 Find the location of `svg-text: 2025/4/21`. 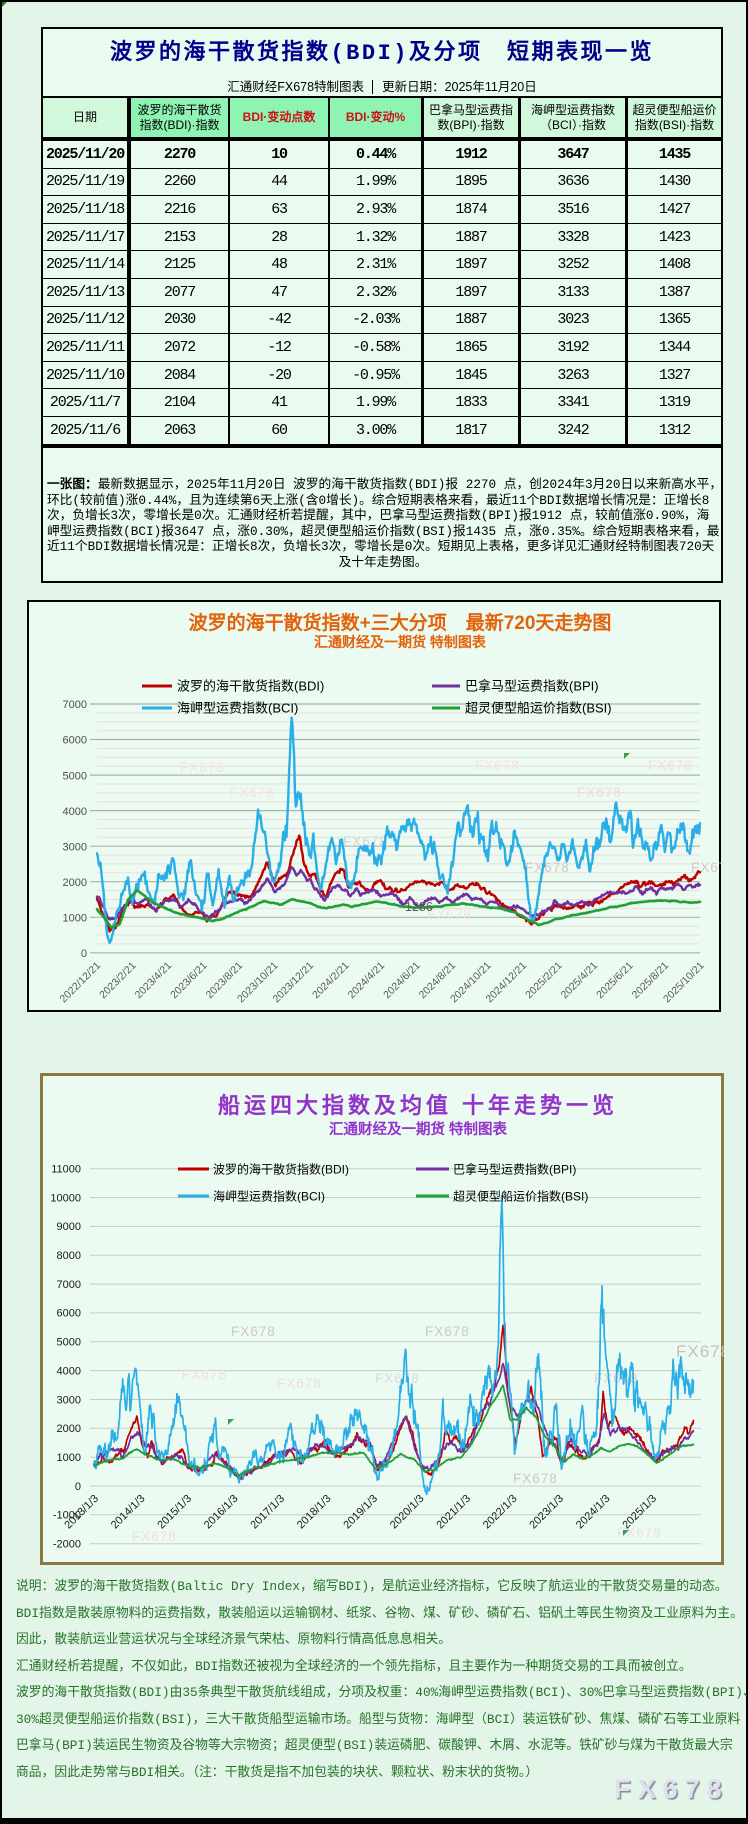

svg-text: 2025/4/21 is located at coordinates (580, 981).